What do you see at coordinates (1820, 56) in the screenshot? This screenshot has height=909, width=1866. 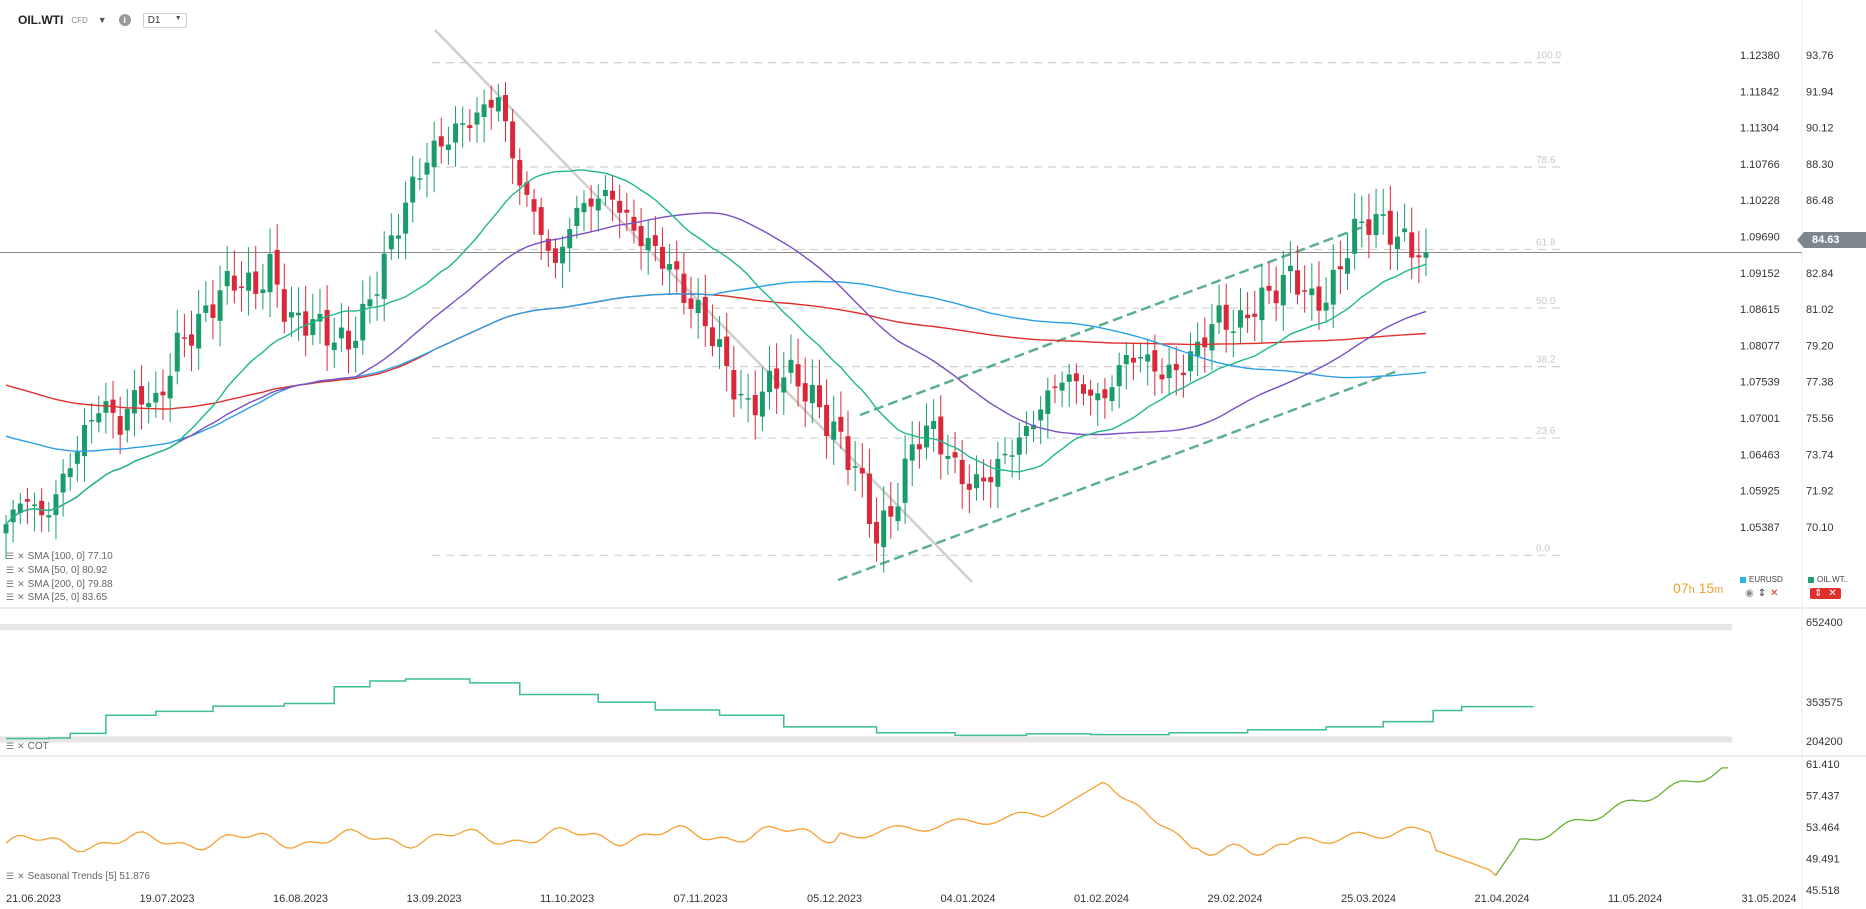 I see `y-tick-oil: 93.76` at bounding box center [1820, 56].